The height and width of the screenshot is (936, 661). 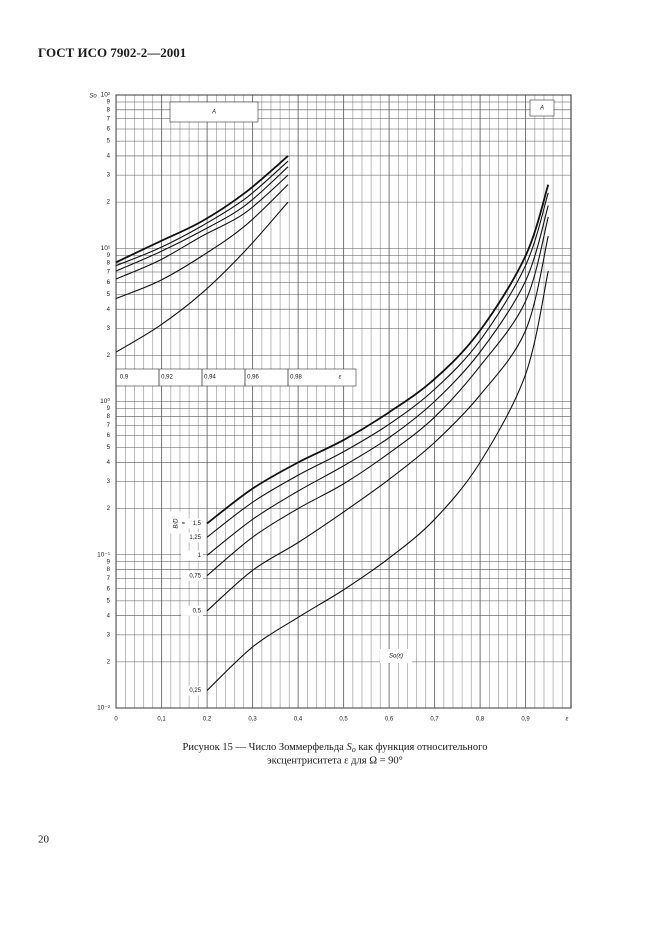 I want to click on caption-text: Рисунок 15 — Число Зоммерфельда, so click(x=264, y=747).